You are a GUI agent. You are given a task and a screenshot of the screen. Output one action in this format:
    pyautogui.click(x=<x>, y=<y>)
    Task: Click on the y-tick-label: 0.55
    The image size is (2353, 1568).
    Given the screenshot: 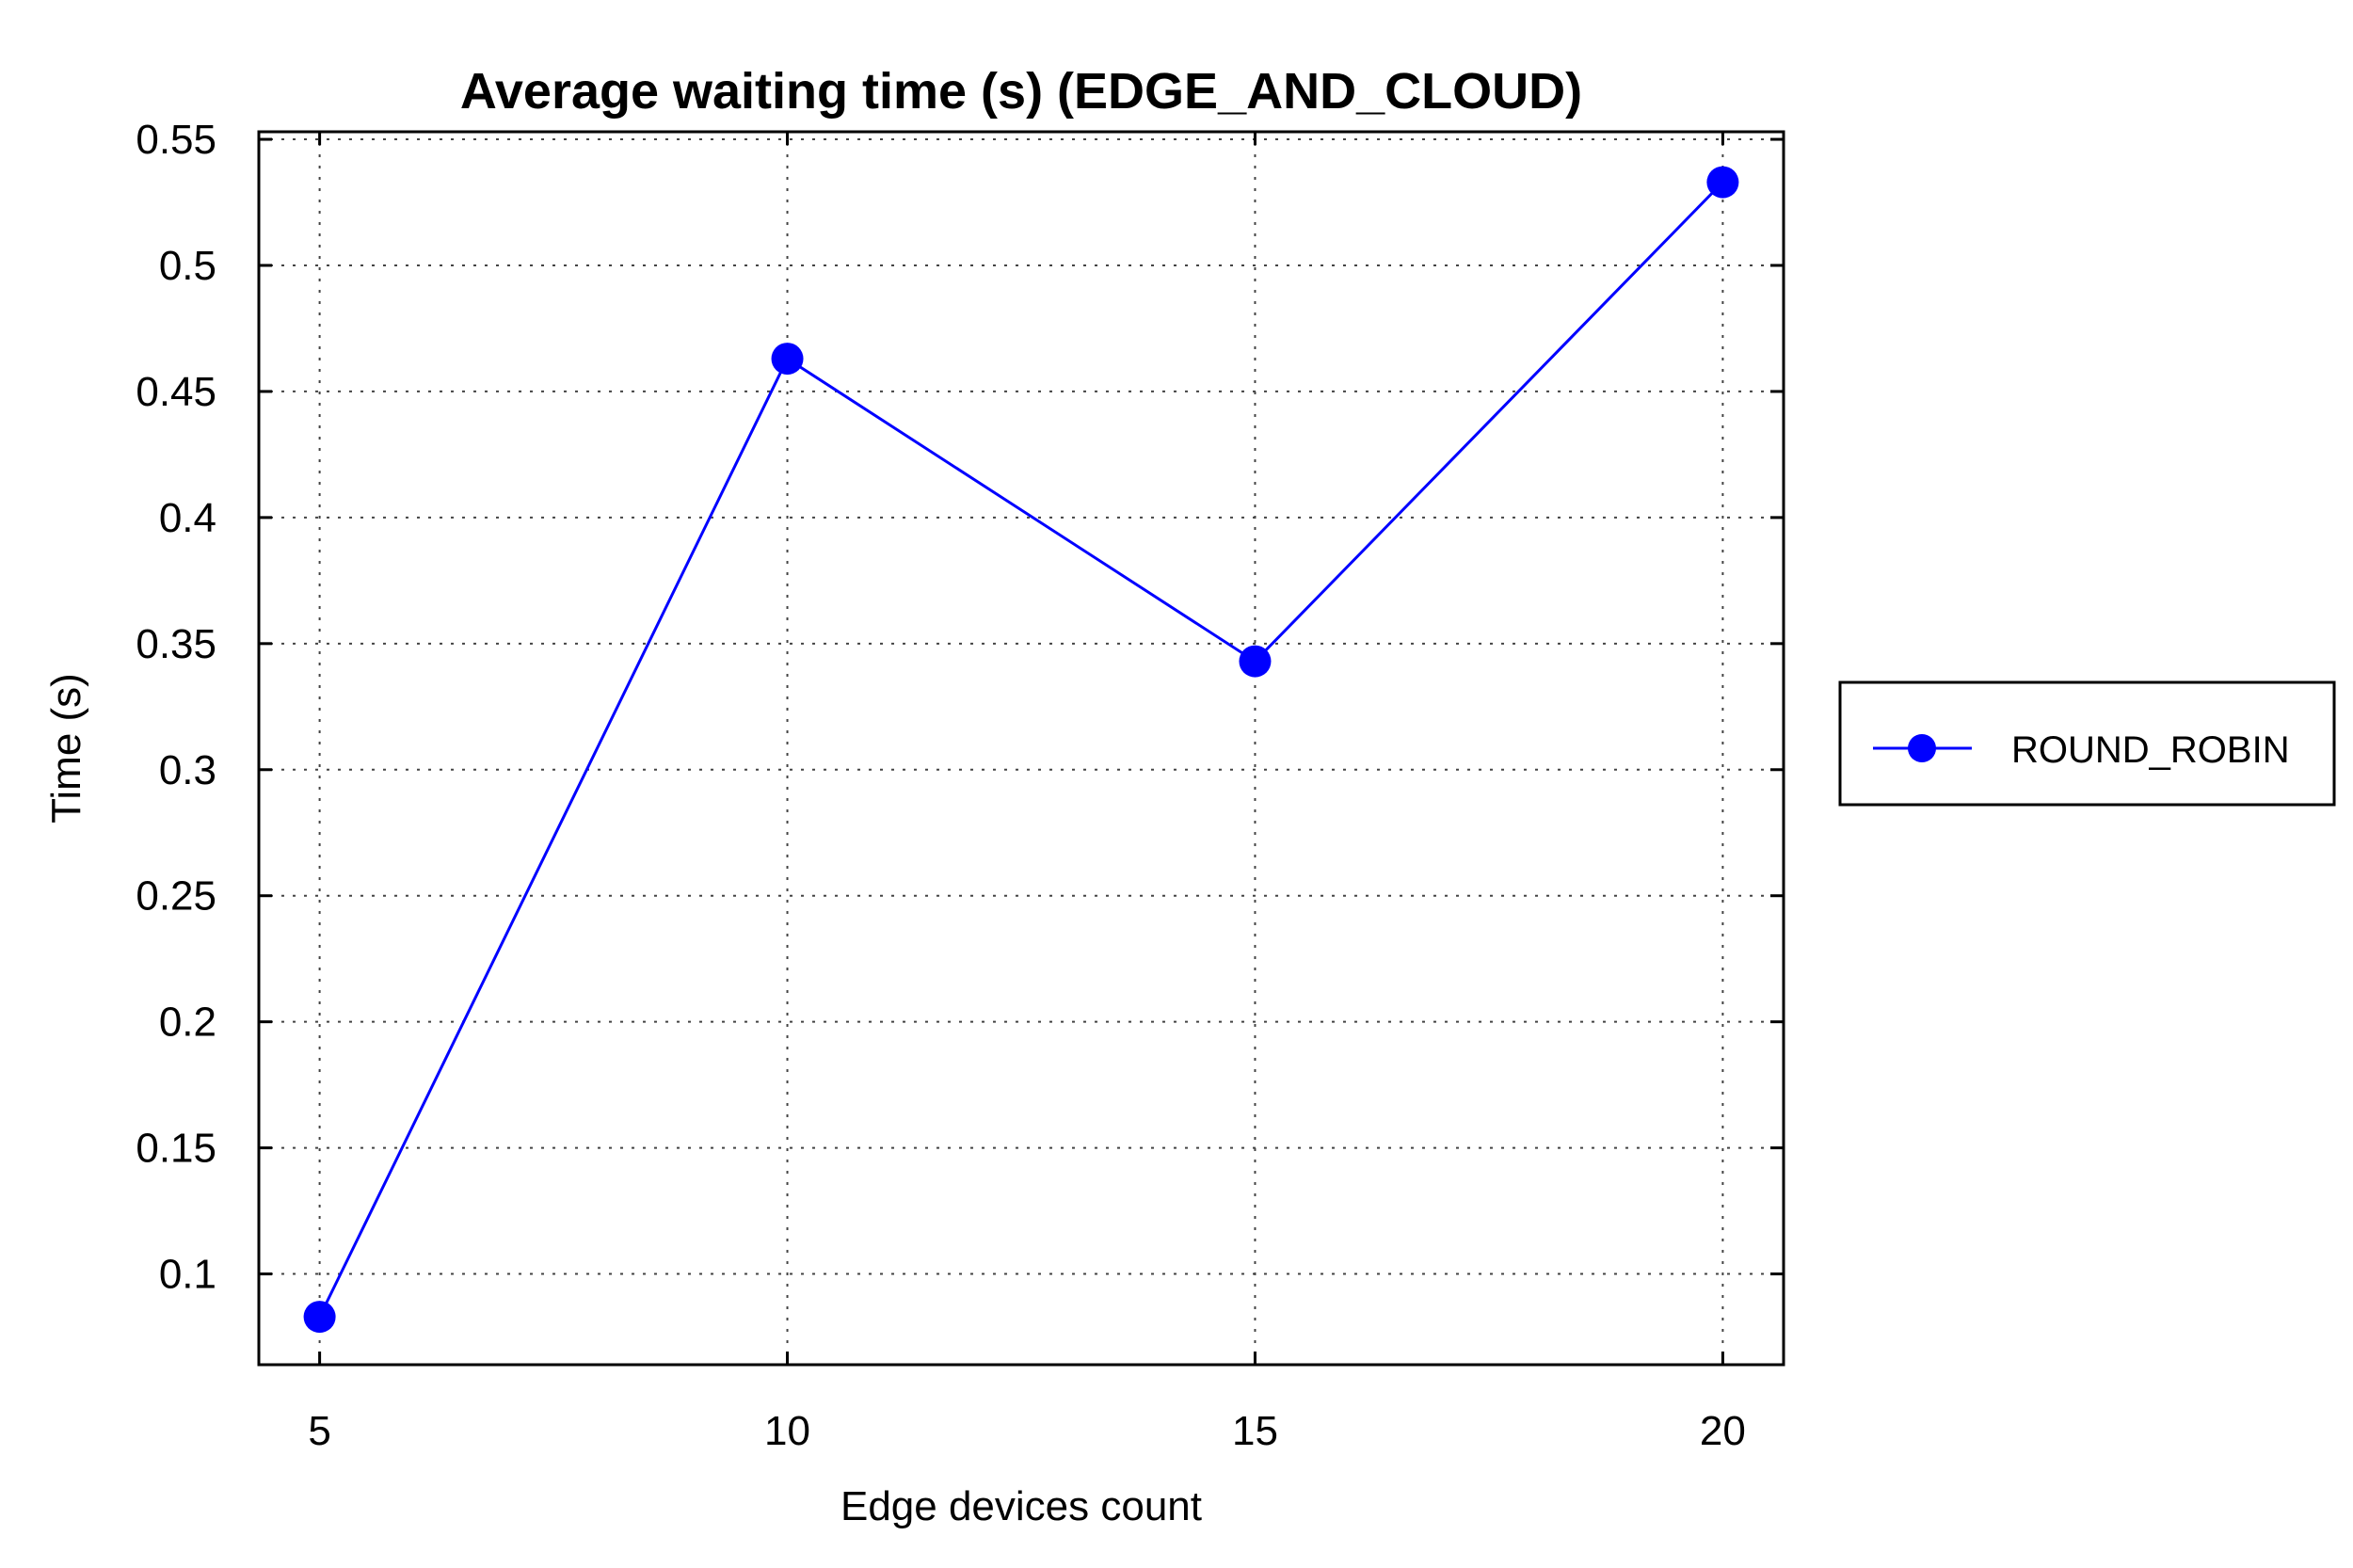 What is the action you would take?
    pyautogui.click(x=176, y=140)
    